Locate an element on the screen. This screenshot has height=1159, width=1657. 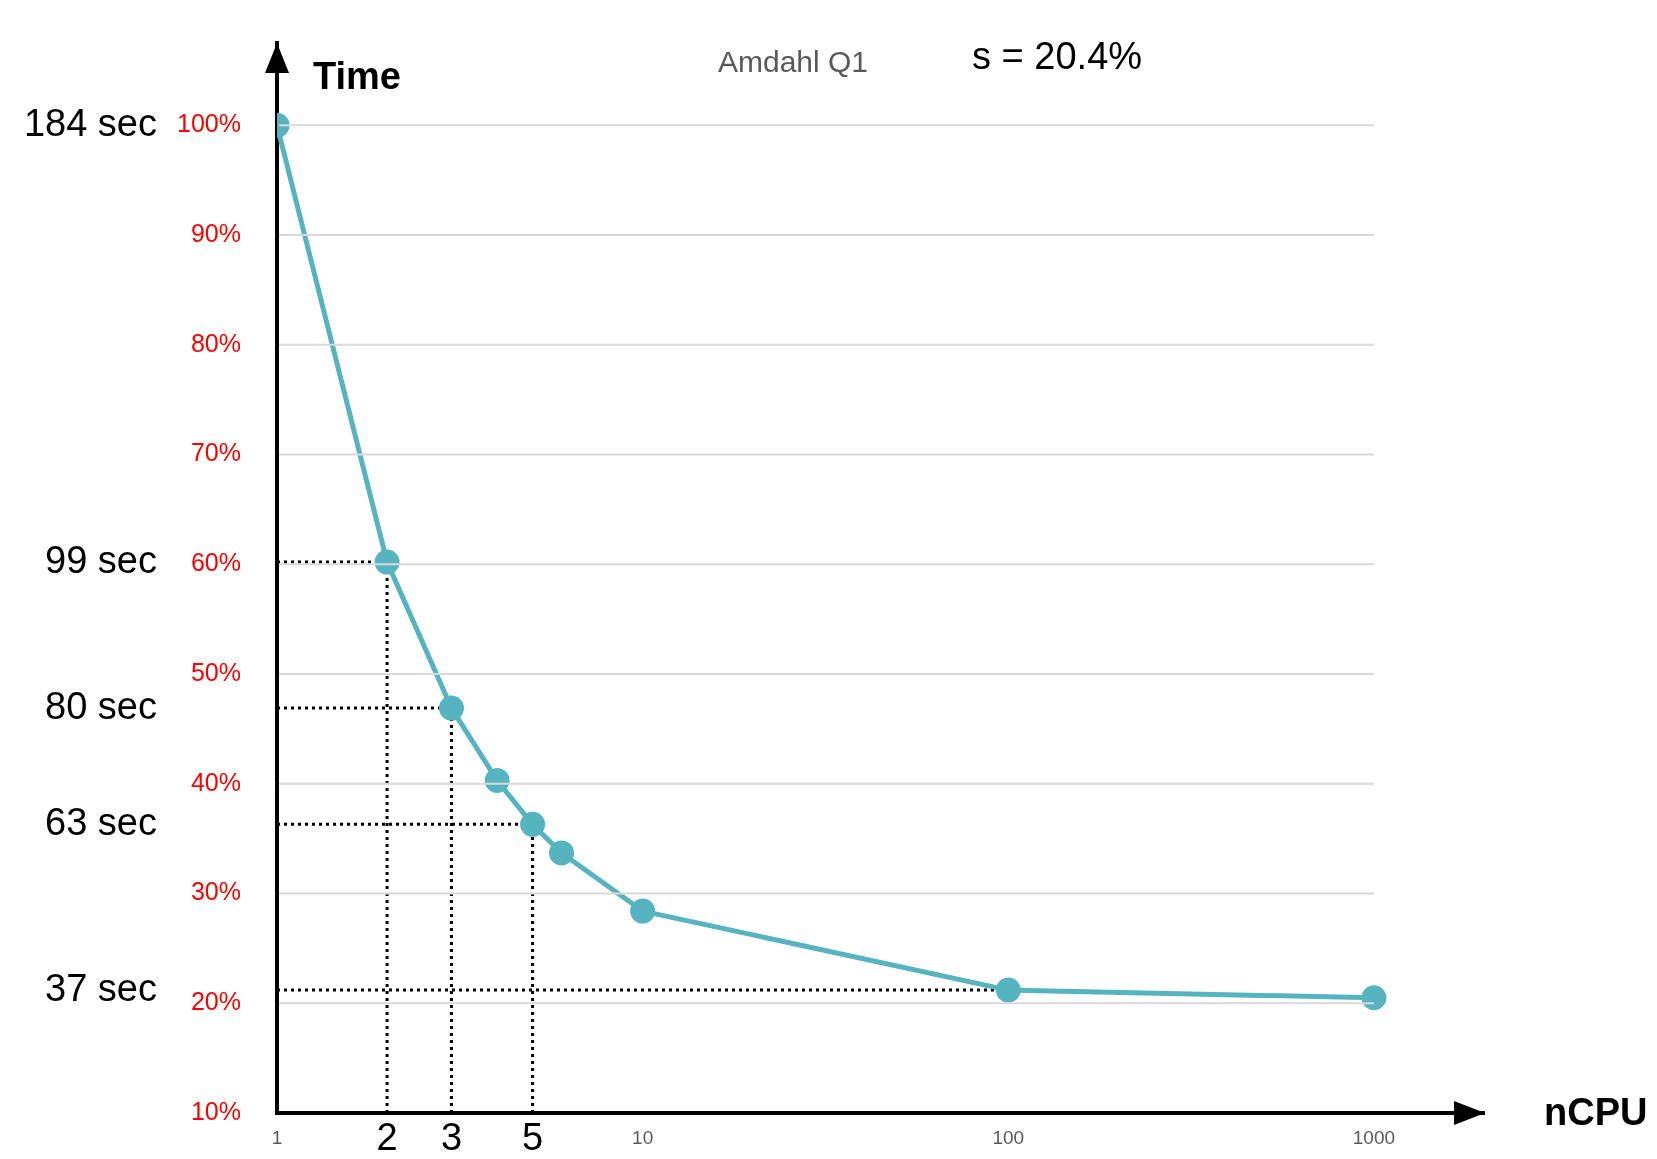
ref-line-label: 2 is located at coordinates (387, 1137).